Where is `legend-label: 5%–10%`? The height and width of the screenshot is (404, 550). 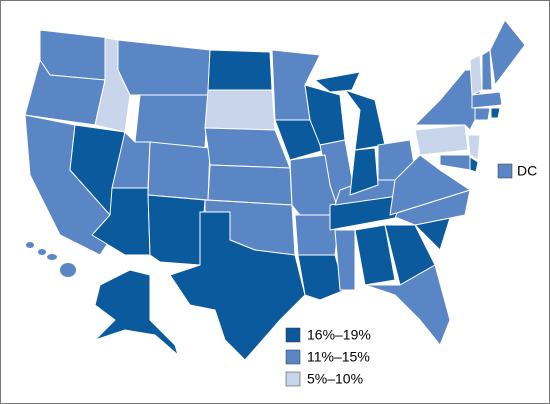 legend-label: 5%–10% is located at coordinates (335, 379).